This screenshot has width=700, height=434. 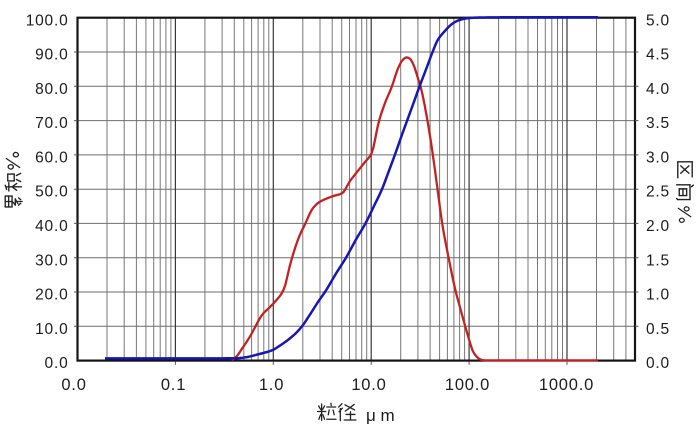 I want to click on svg-text: 1000.0, so click(x=566, y=385).